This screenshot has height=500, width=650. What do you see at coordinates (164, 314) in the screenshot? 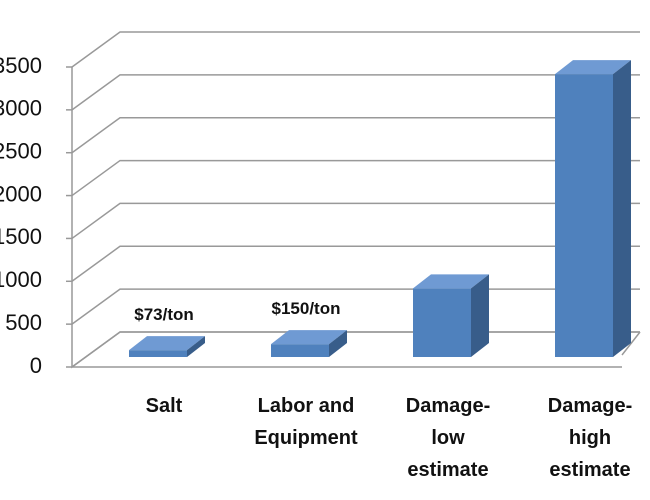
I see `annotation: $73/ton` at bounding box center [164, 314].